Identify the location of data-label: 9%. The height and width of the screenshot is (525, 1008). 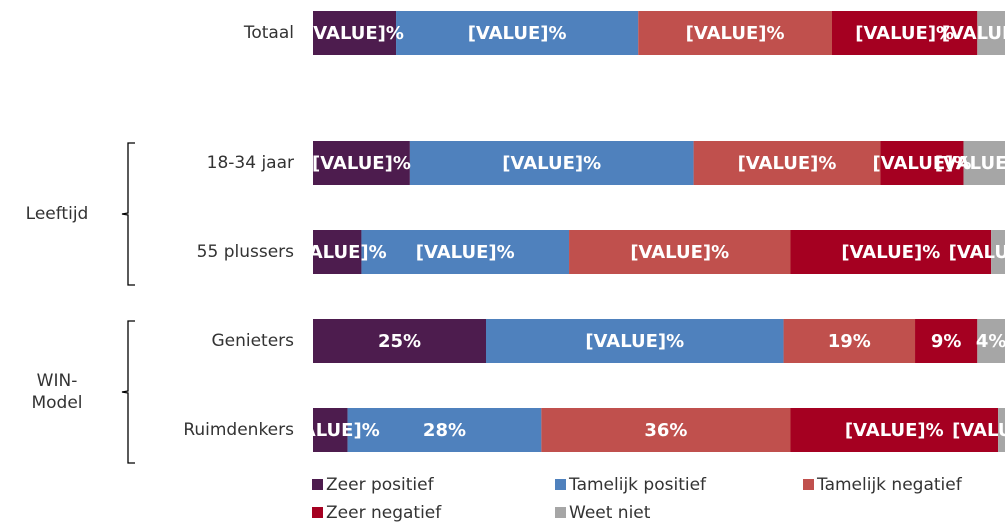
(946, 341).